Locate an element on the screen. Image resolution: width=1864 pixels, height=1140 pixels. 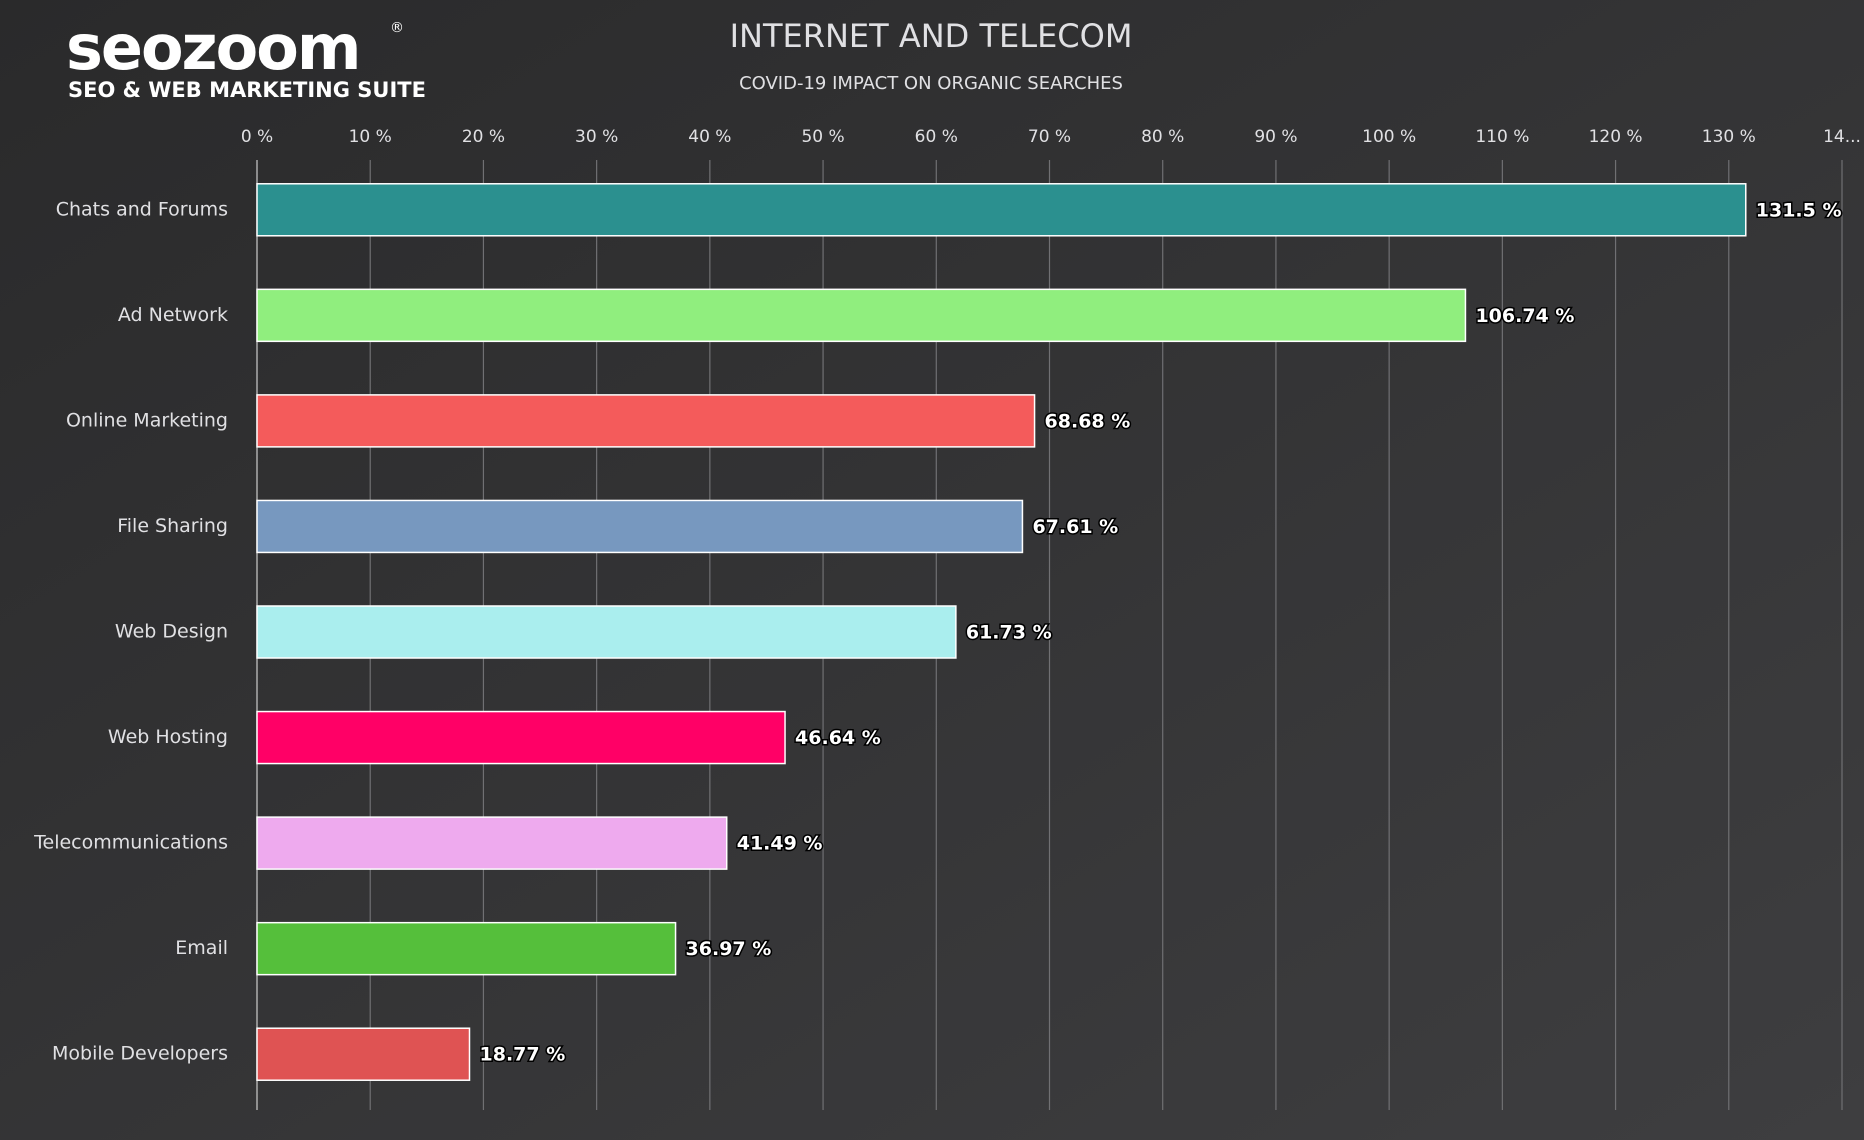
value-label: 106.74 % is located at coordinates (1524, 316).